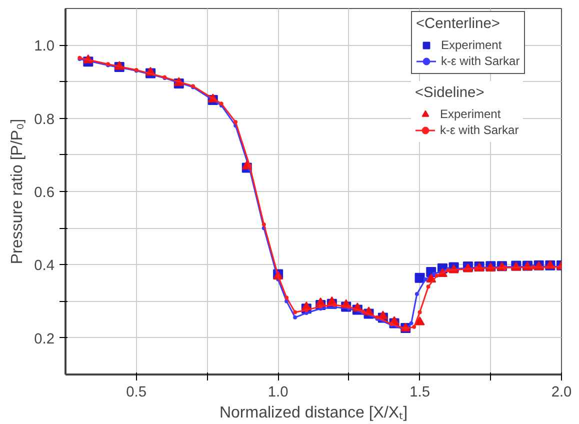 The width and height of the screenshot is (579, 424). Describe the element at coordinates (561, 392) in the screenshot. I see `x-tick-label: 2.0` at that location.